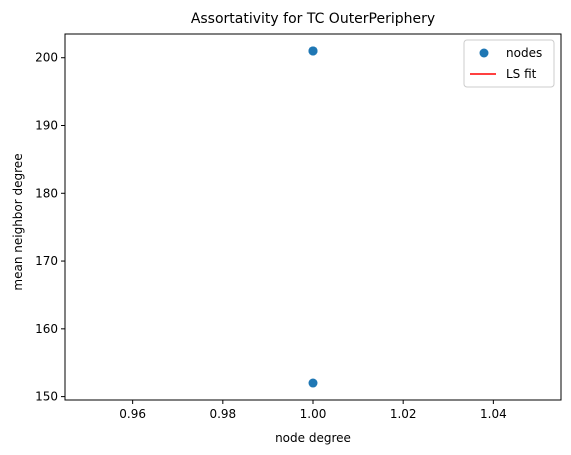  I want to click on x-axis-label: node degree, so click(313, 438).